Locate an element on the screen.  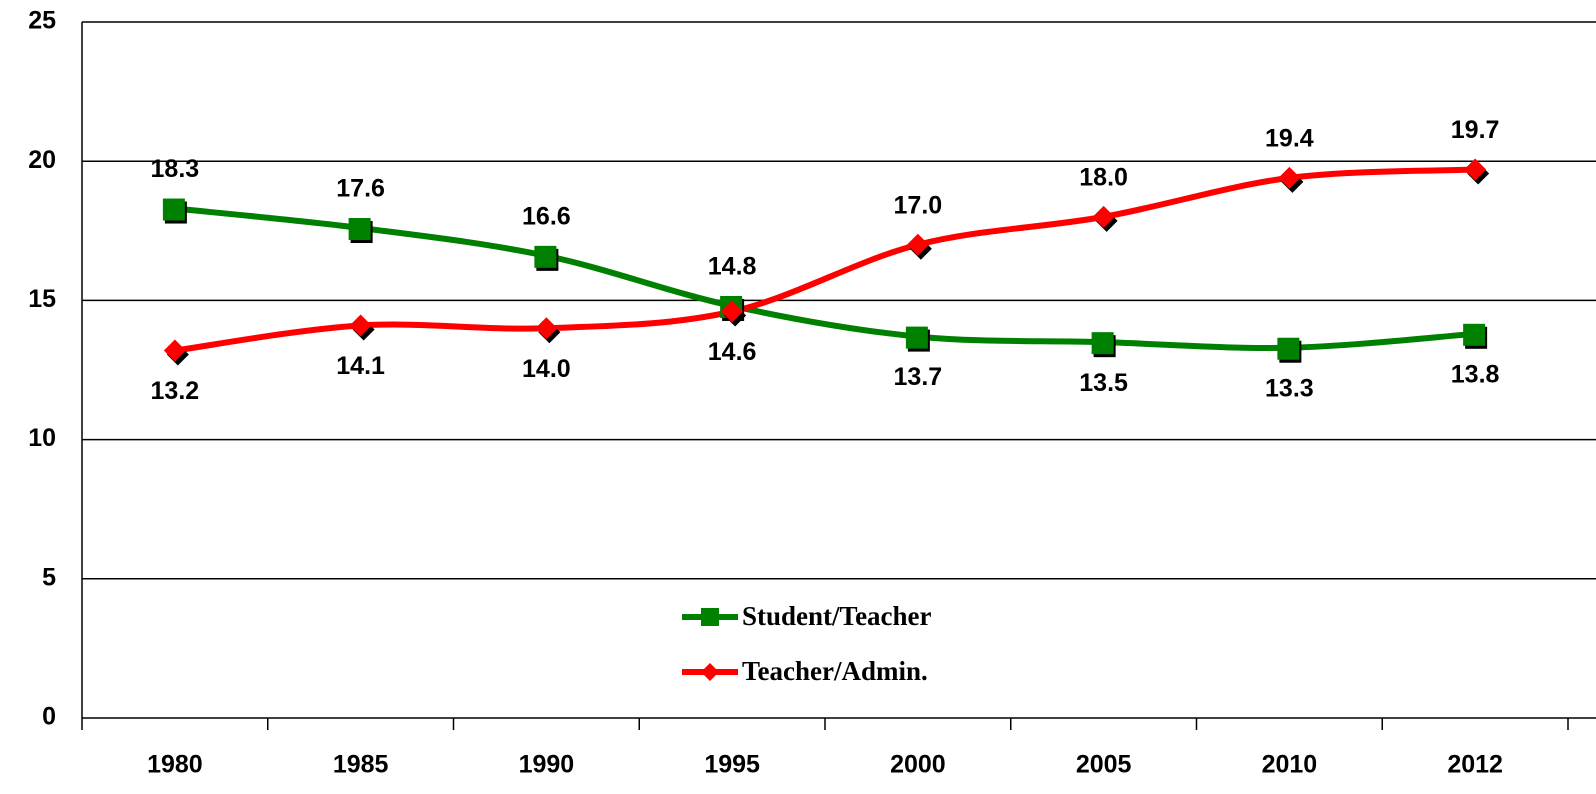
data-label: 13.8 is located at coordinates (1475, 374).